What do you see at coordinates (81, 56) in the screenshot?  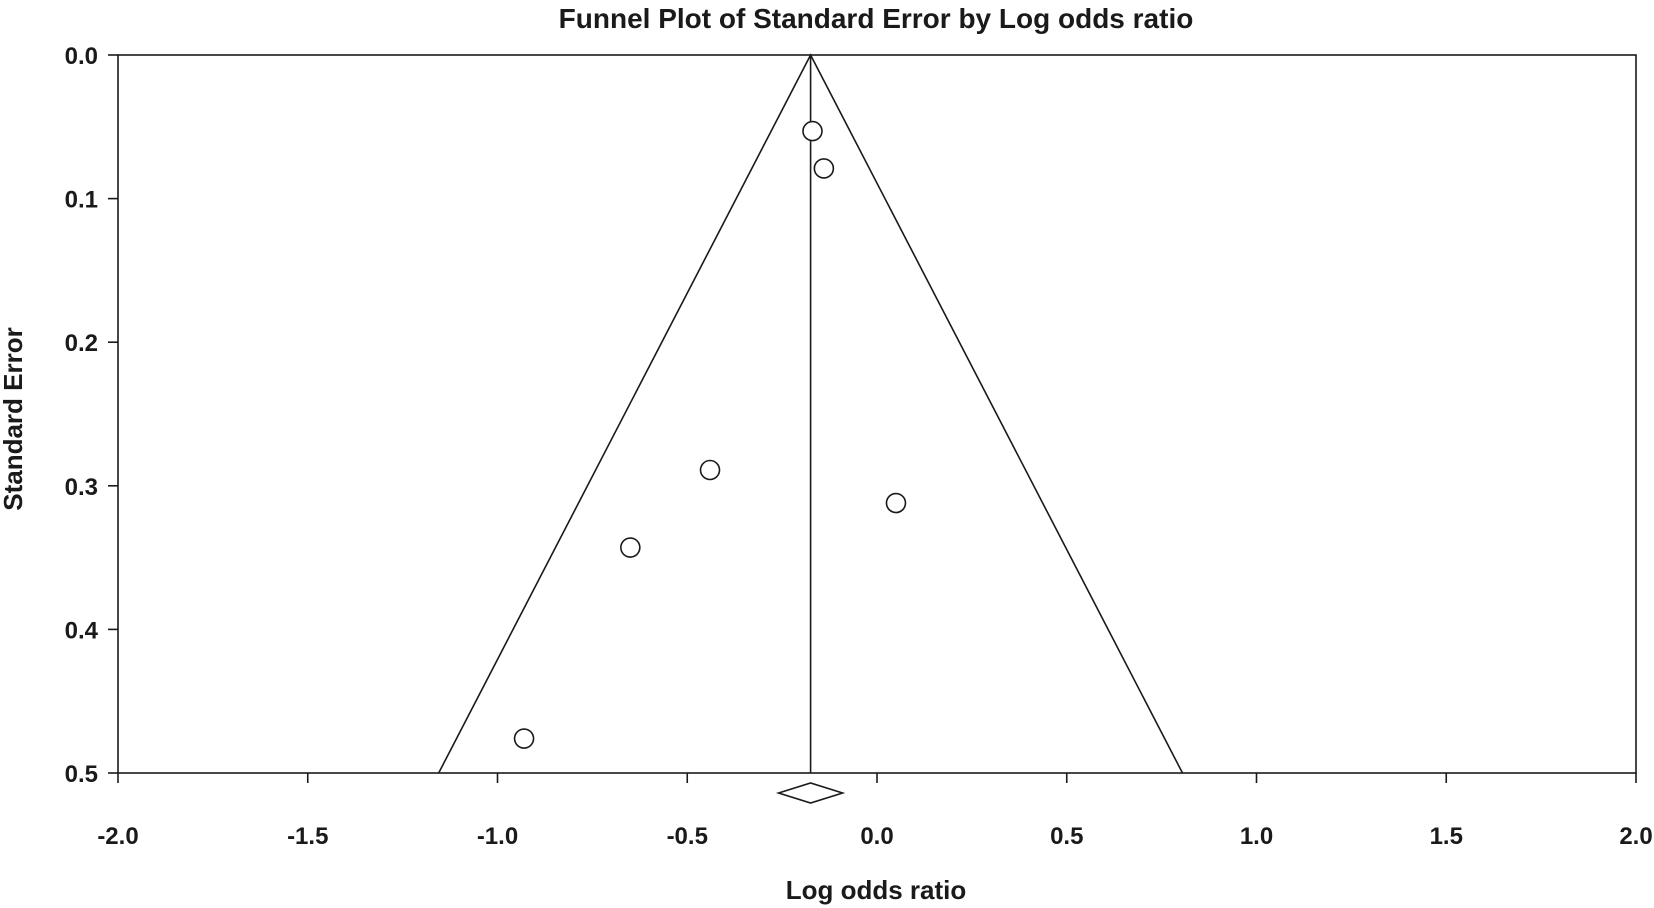 I see `y-tick-label: 0.0` at bounding box center [81, 56].